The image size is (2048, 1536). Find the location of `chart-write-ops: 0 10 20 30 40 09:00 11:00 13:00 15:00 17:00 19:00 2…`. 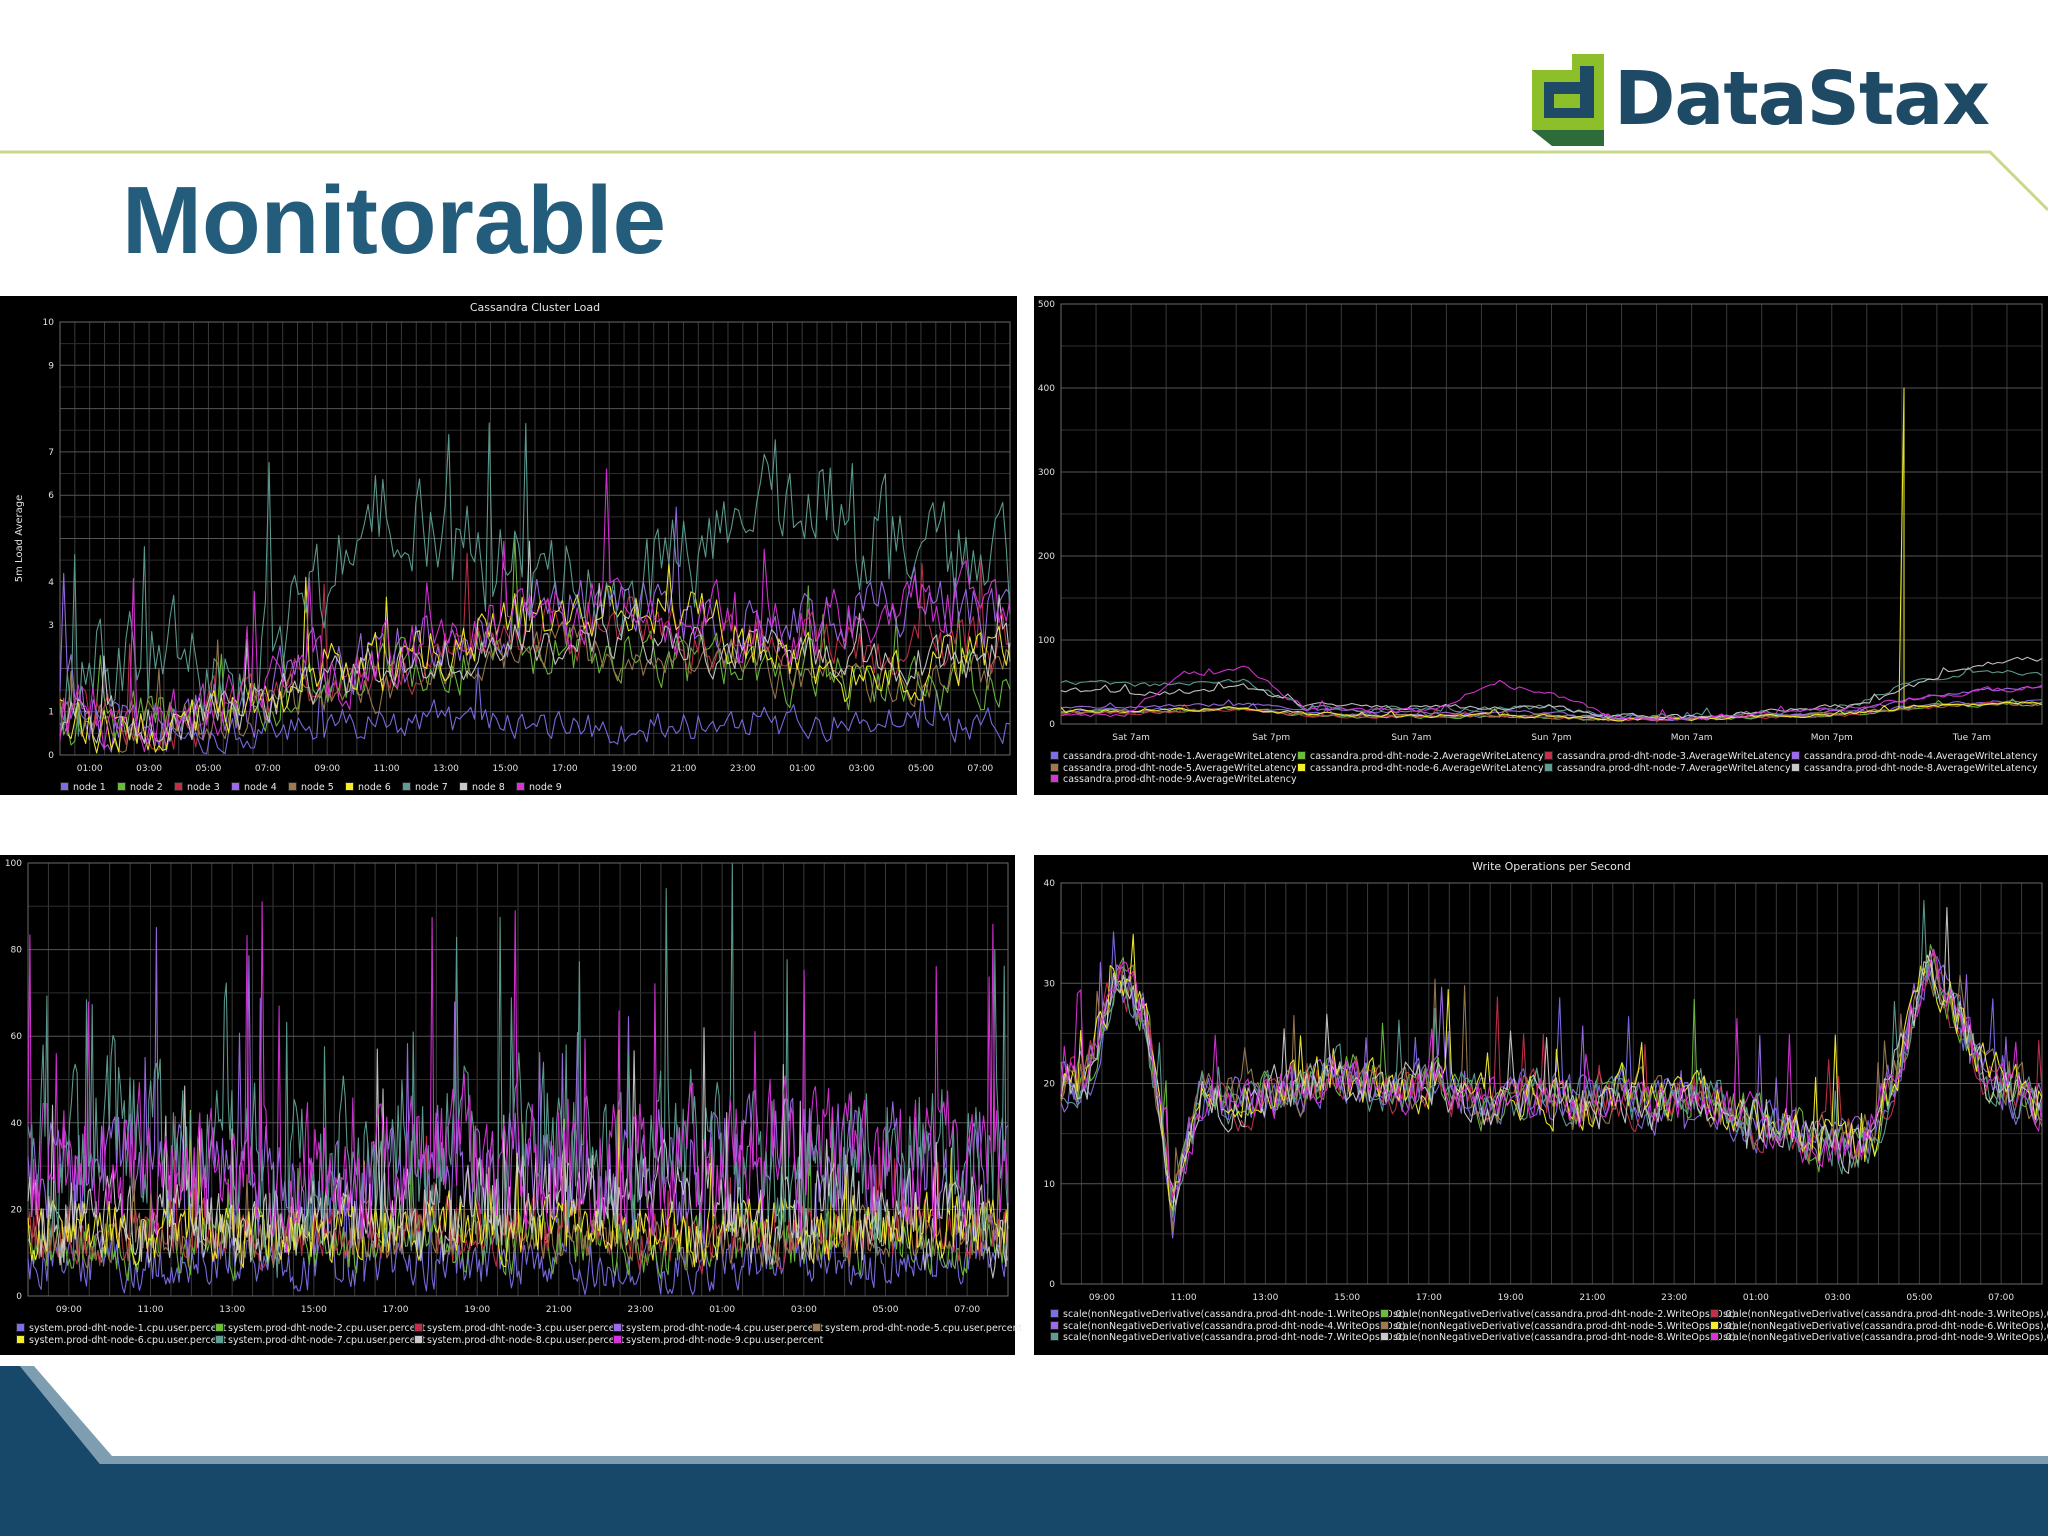

chart-write-ops: 0 10 20 30 40 09:00 11:00 13:00 15:00 17:00 19:00 2… is located at coordinates (1543, 1081).